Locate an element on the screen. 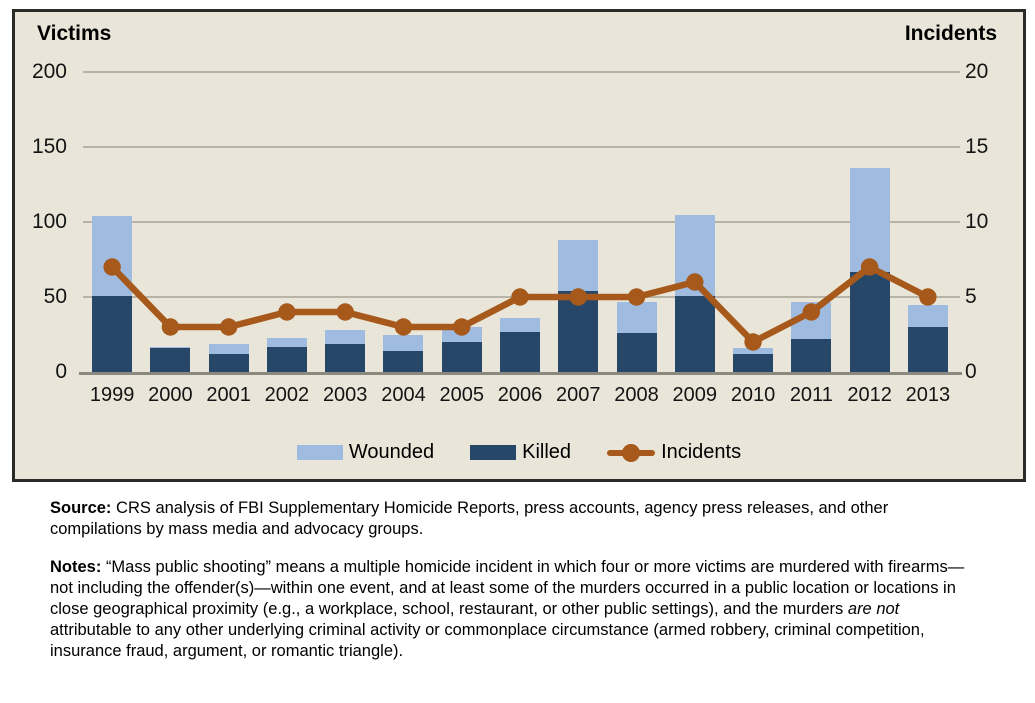 Image resolution: width=1035 pixels, height=703 pixels. notes-text-italic: are not is located at coordinates (873, 609).